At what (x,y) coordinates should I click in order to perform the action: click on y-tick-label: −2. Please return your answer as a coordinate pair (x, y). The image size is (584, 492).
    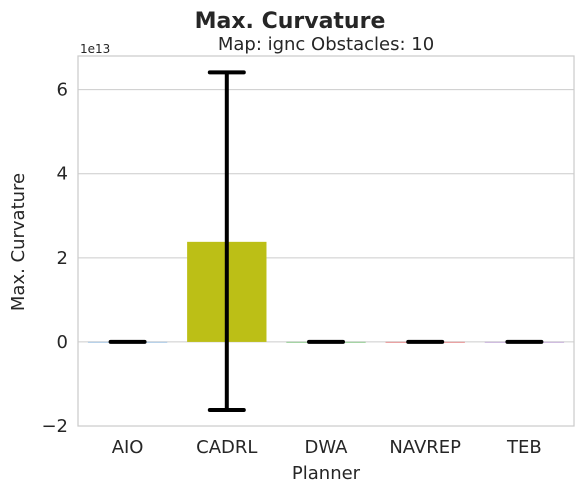
    Looking at the image, I should click on (54, 426).